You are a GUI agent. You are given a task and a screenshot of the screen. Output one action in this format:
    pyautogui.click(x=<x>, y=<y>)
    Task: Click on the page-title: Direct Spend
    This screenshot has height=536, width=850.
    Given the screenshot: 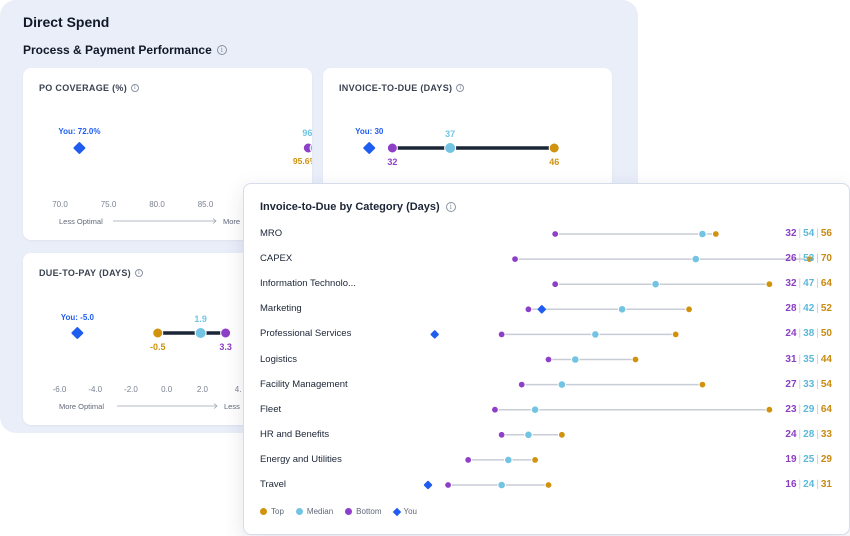 What is the action you would take?
    pyautogui.click(x=66, y=22)
    